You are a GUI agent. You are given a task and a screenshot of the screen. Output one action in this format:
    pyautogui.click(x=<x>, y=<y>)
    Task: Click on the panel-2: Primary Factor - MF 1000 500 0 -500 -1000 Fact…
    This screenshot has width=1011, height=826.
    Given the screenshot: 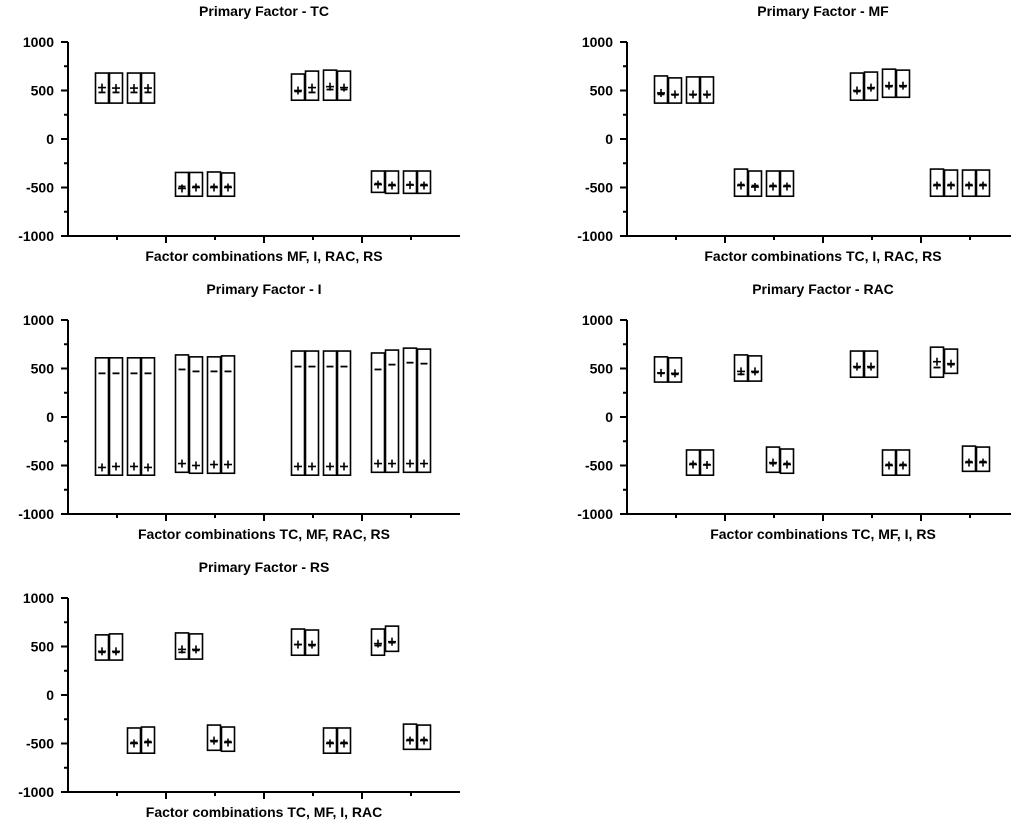 What is the action you would take?
    pyautogui.click(x=794, y=133)
    